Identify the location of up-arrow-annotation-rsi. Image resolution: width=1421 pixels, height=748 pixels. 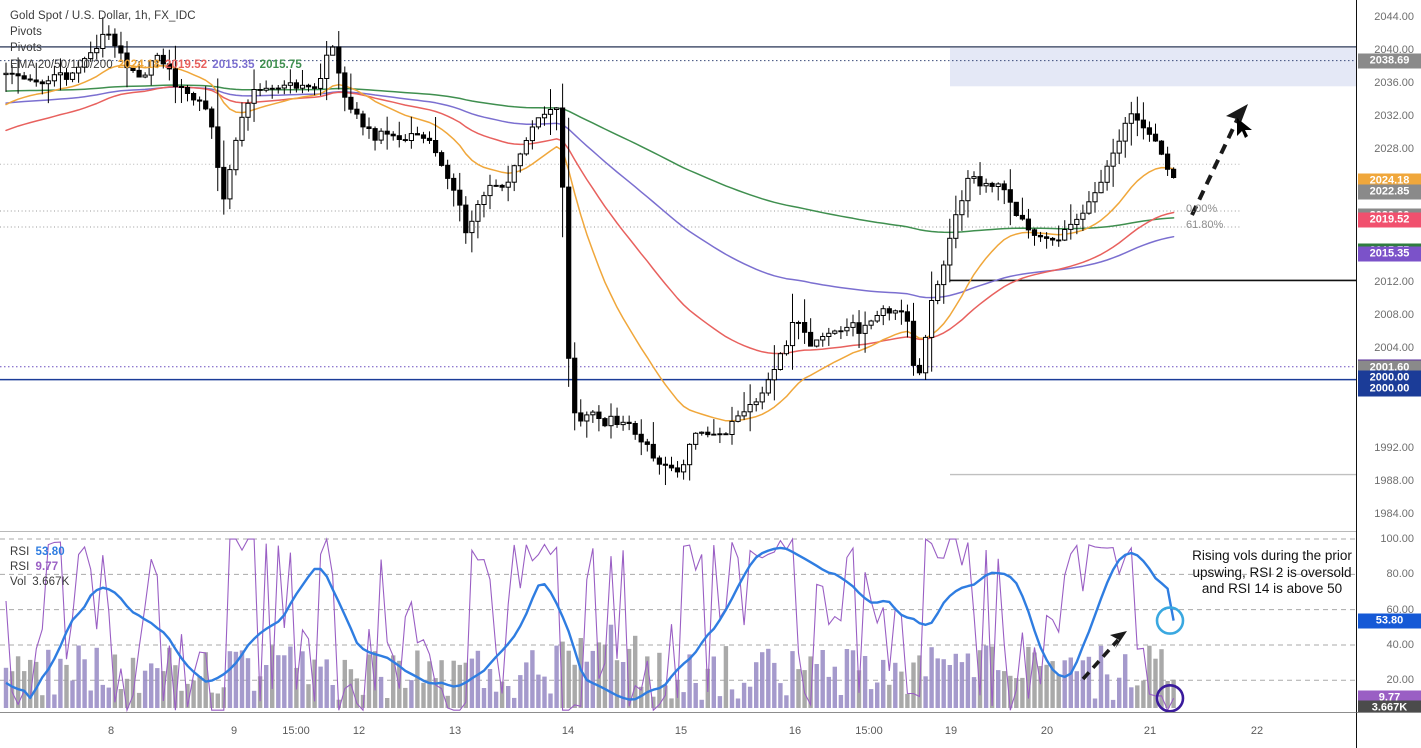
(1104, 656).